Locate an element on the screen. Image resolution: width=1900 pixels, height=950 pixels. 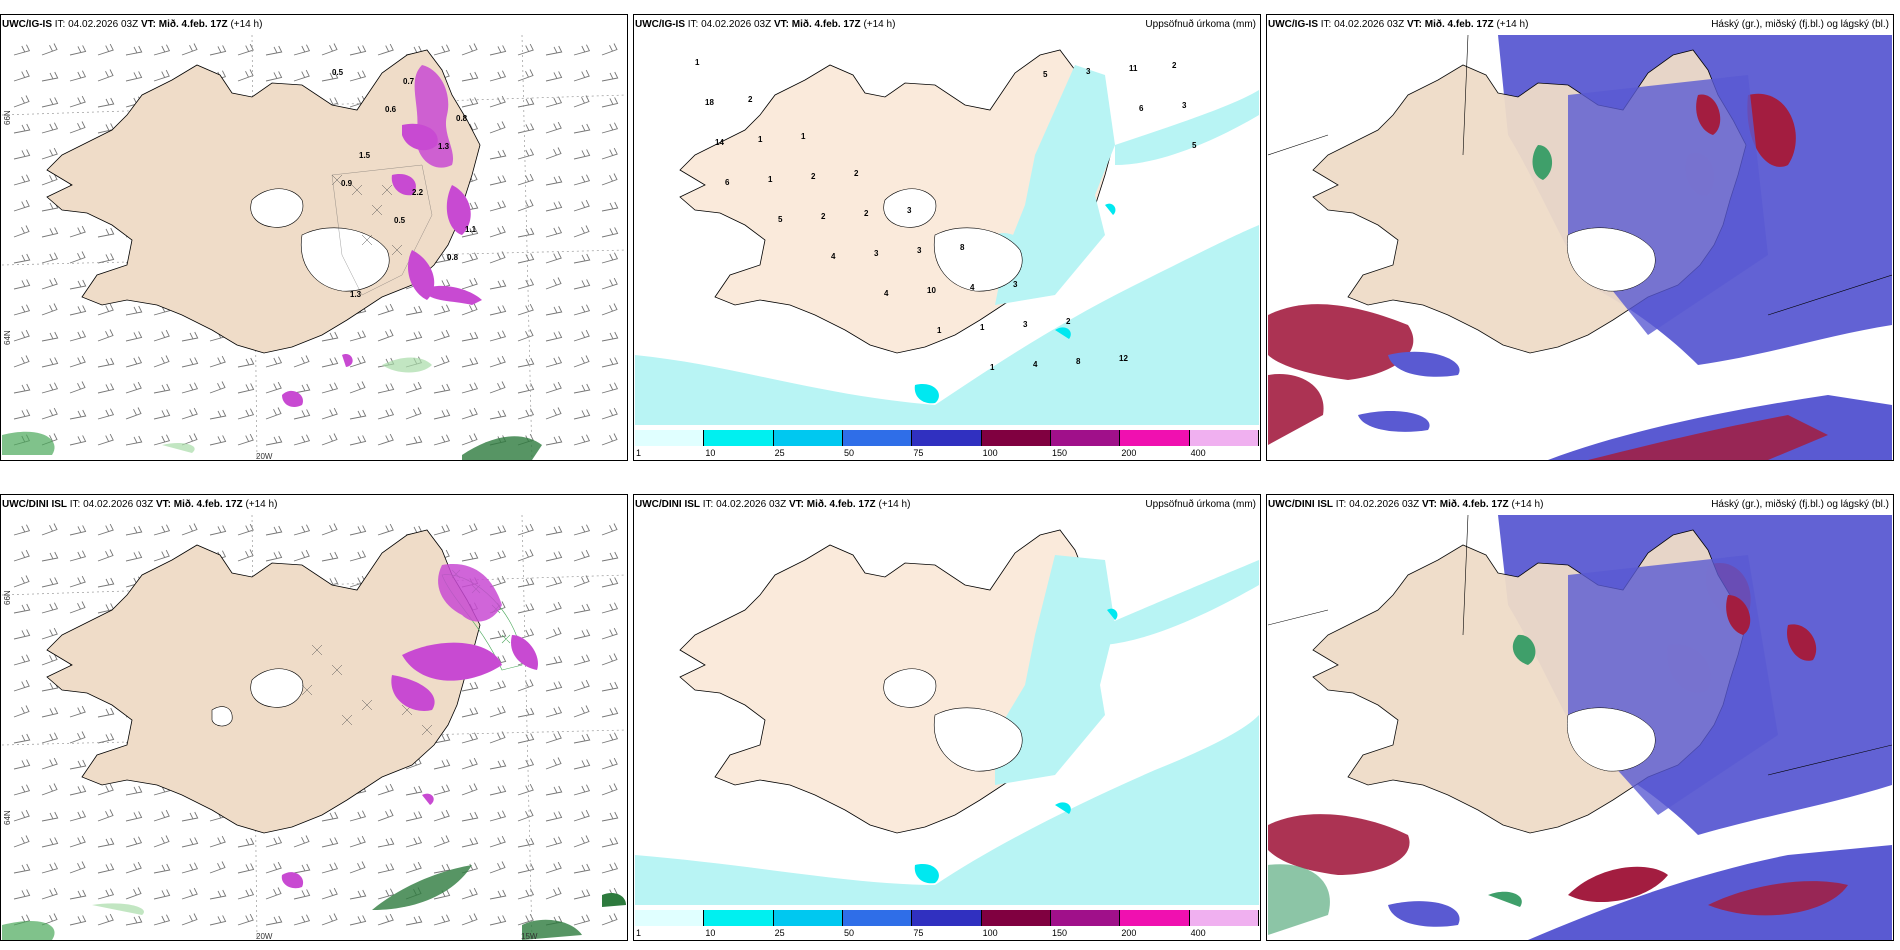
value-label: 0.9 is located at coordinates (347, 183).